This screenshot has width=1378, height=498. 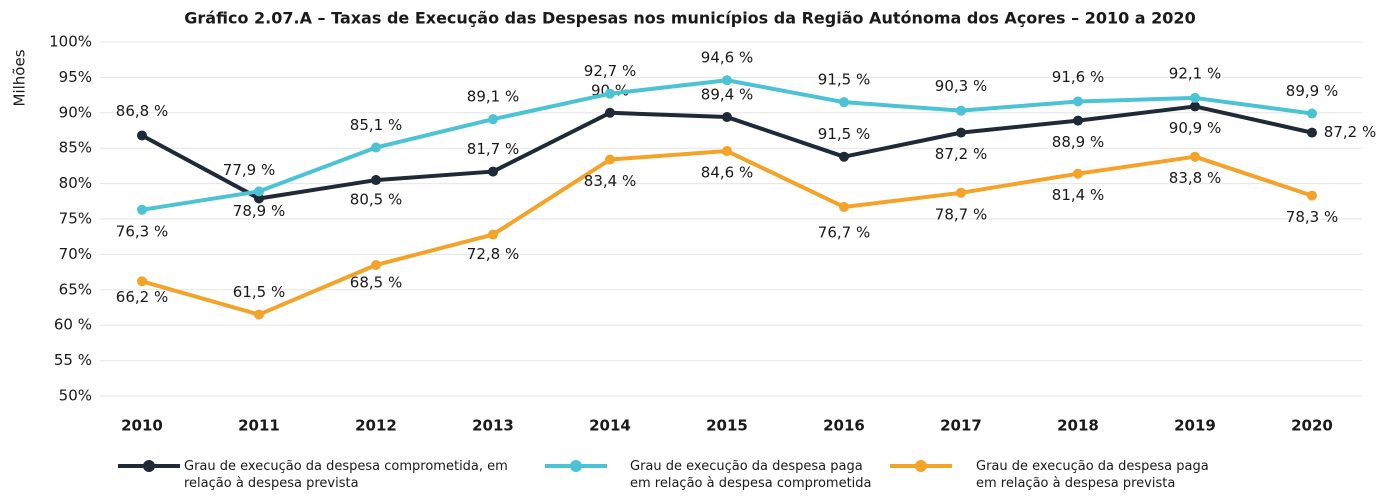 What do you see at coordinates (1078, 142) in the screenshot?
I see `data-label: 88,9 %` at bounding box center [1078, 142].